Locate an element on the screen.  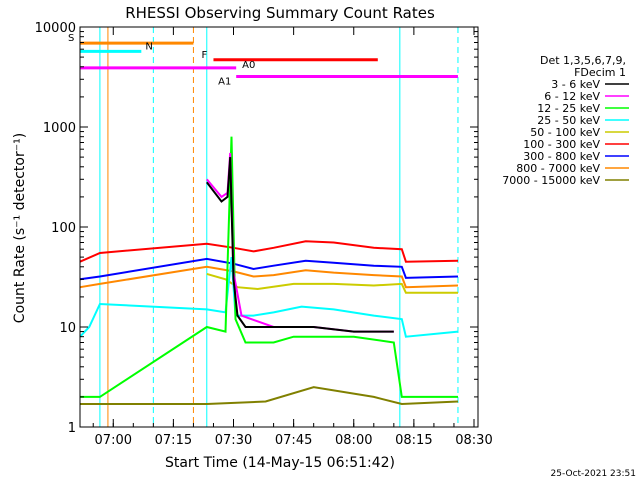
series-line-25-50-kev is located at coordinates (269, 297).